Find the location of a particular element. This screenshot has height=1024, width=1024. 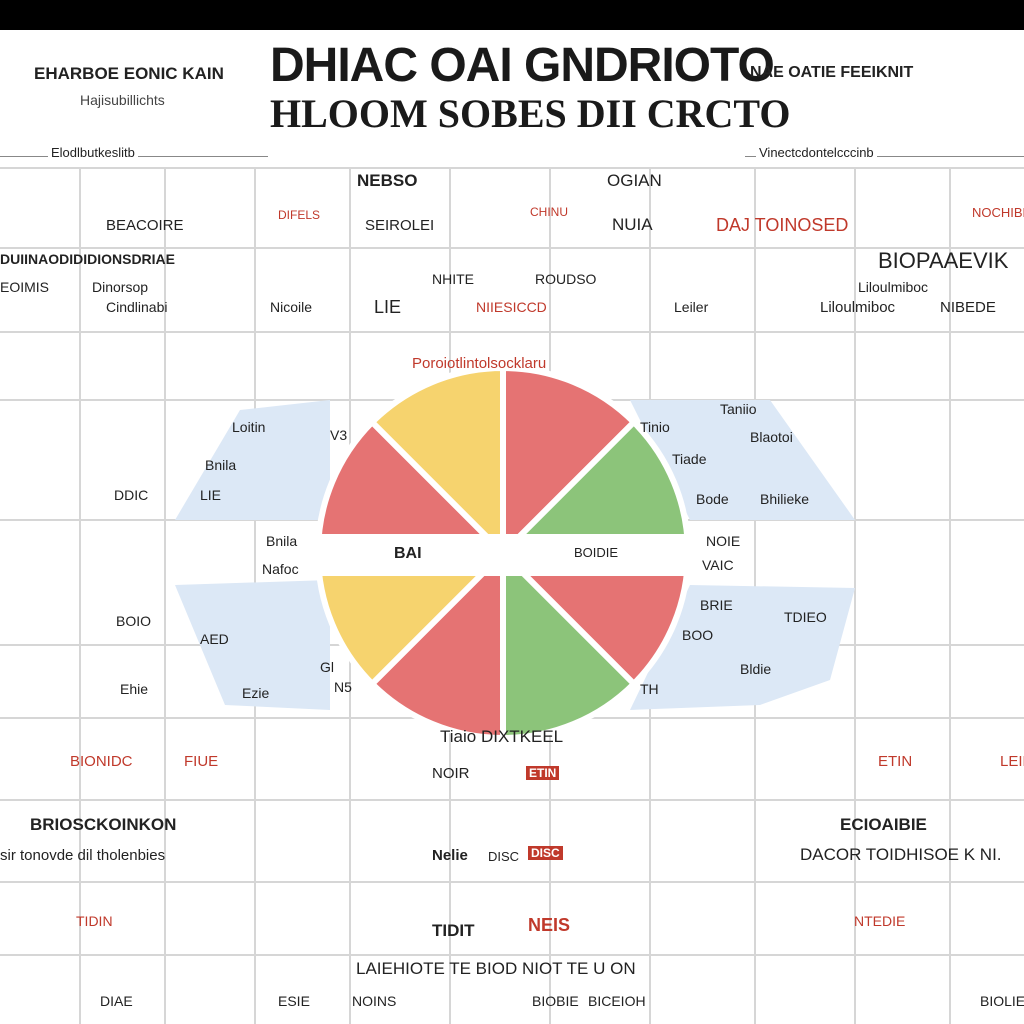

pie-right-label-1: Taniio is located at coordinates (738, 409).